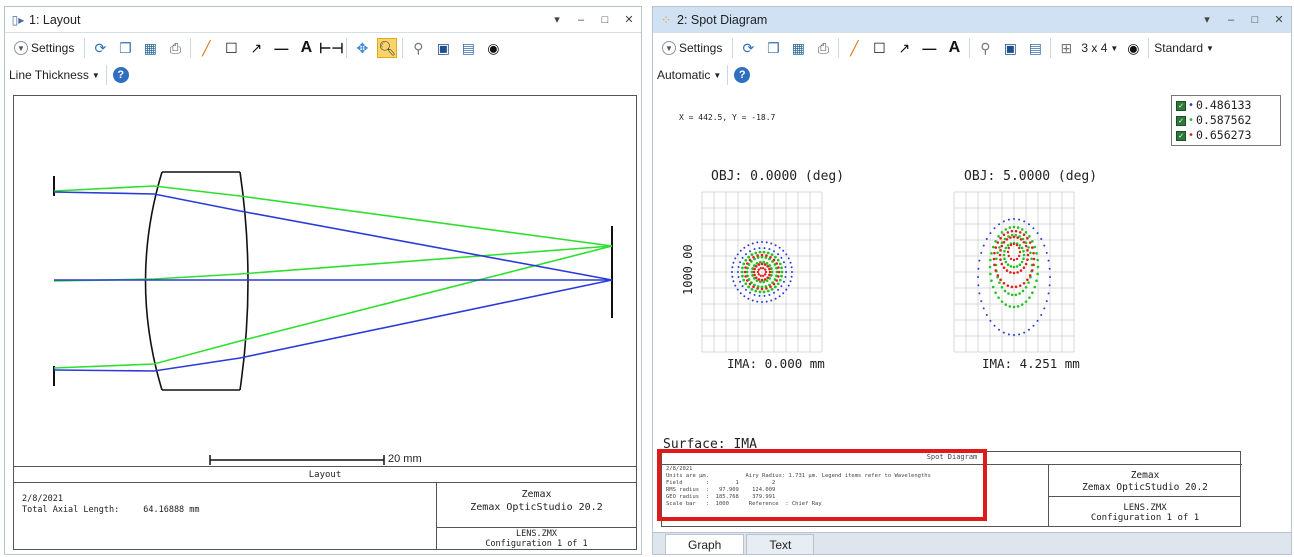 The width and height of the screenshot is (1294, 557). Describe the element at coordinates (1099, 48) in the screenshot. I see `grid-size-dropdown: 3 x 4 ▼` at that location.